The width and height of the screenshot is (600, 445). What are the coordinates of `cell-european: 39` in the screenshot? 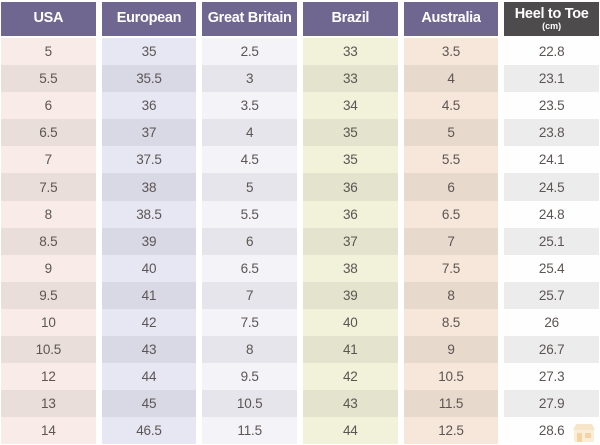 It's located at (149, 241).